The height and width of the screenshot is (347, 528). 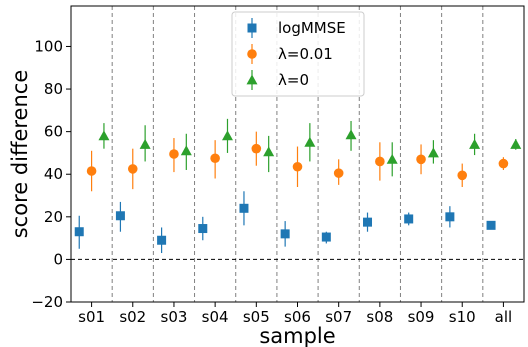 What do you see at coordinates (293, 80) in the screenshot?
I see `legend-label: λ=0` at bounding box center [293, 80].